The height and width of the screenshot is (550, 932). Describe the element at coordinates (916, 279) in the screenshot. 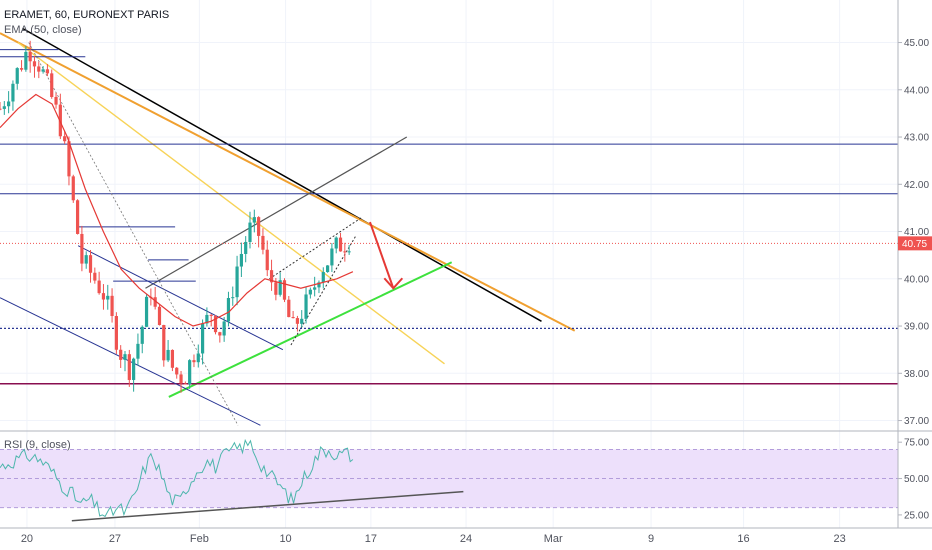

I see `y-tick-label: 40.00` at that location.